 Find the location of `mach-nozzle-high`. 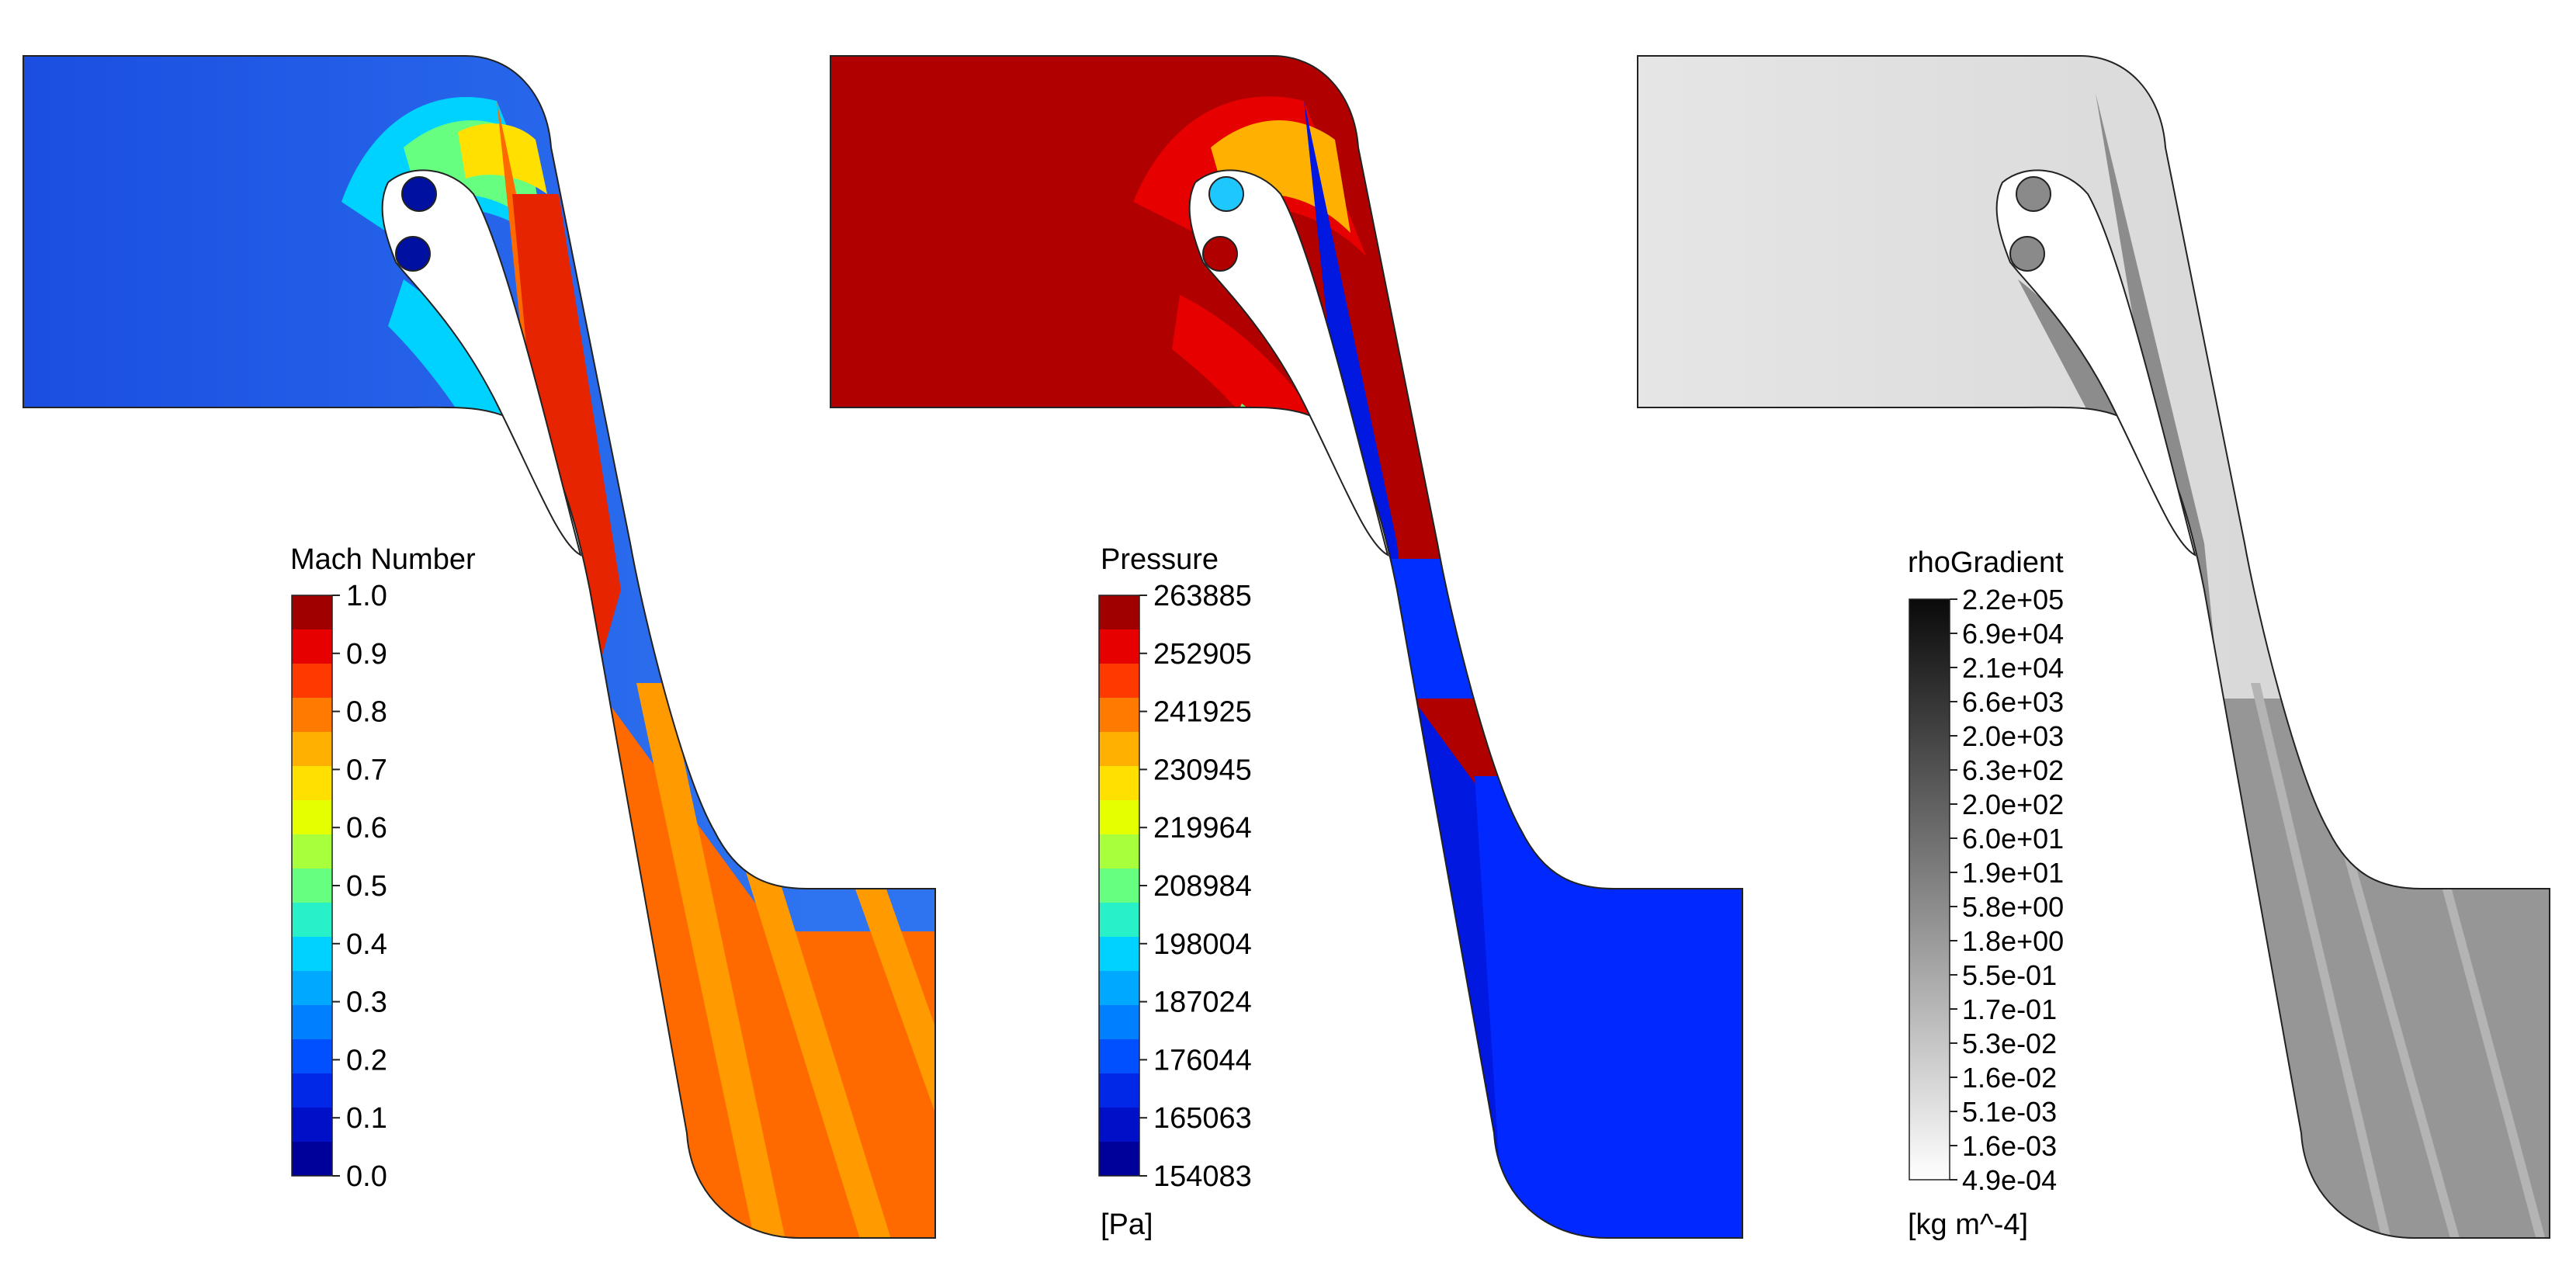

mach-nozzle-high is located at coordinates (566, 446).